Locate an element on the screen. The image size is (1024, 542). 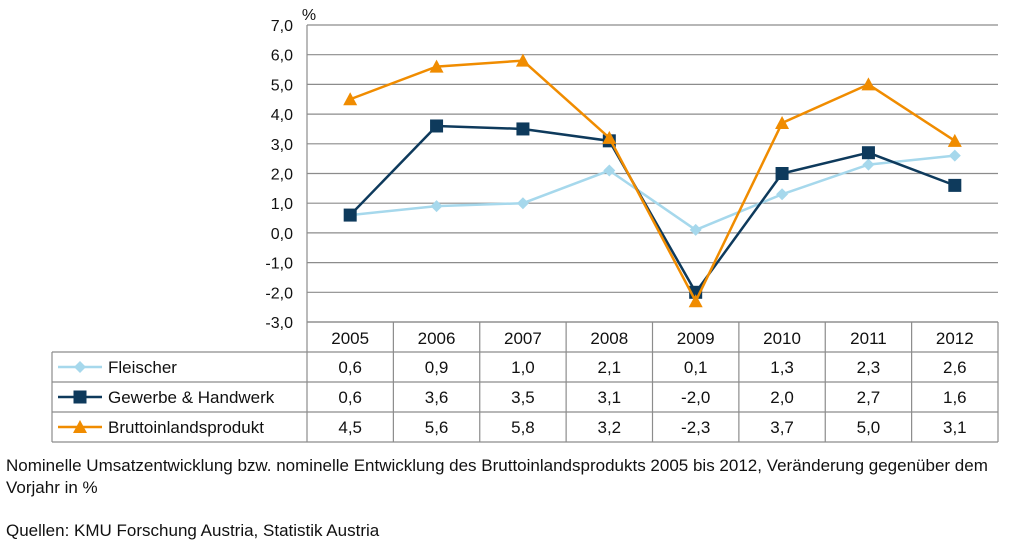
y-tick-label: 0,0 is located at coordinates (282, 234).